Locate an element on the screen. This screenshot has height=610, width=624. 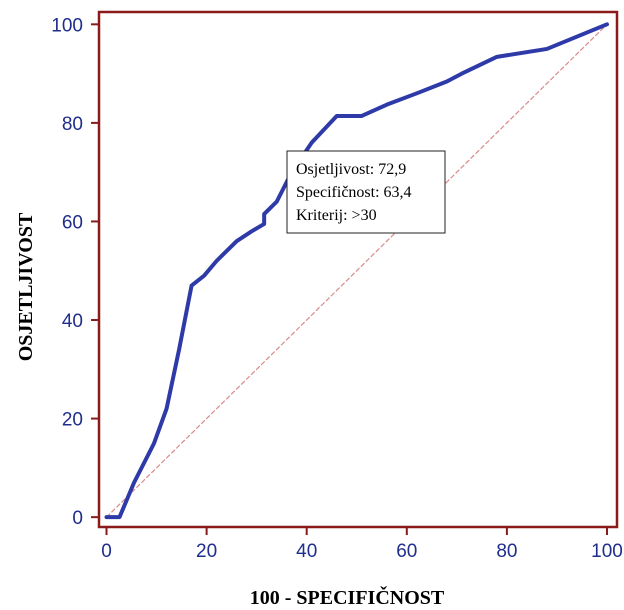
x-tick-label: 80 is located at coordinates (506, 551).